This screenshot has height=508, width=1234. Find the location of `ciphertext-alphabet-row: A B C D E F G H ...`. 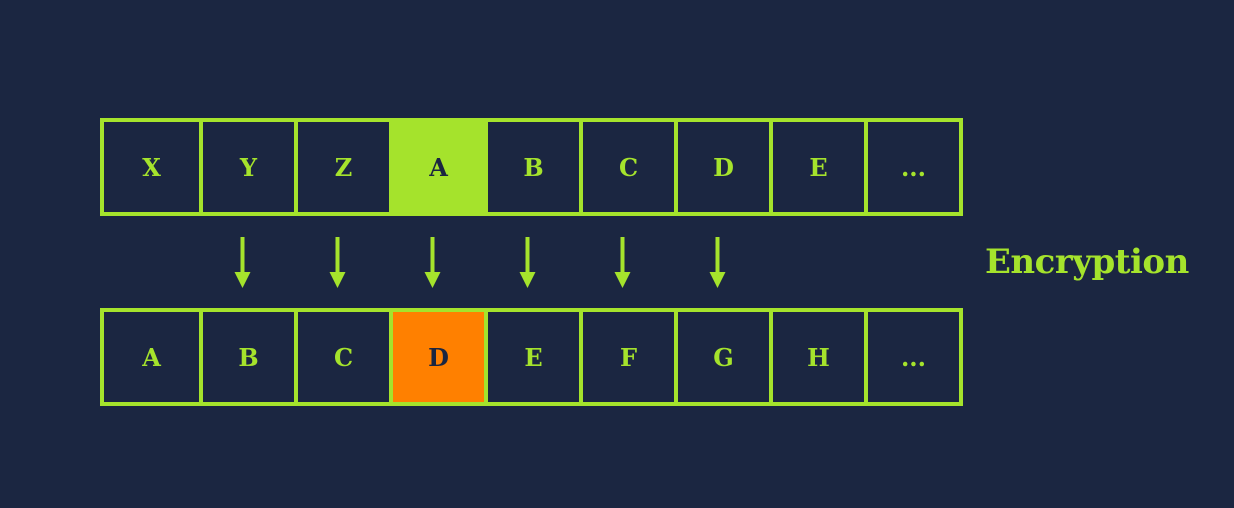

ciphertext-alphabet-row: A B C D E F G H ... is located at coordinates (531, 357).